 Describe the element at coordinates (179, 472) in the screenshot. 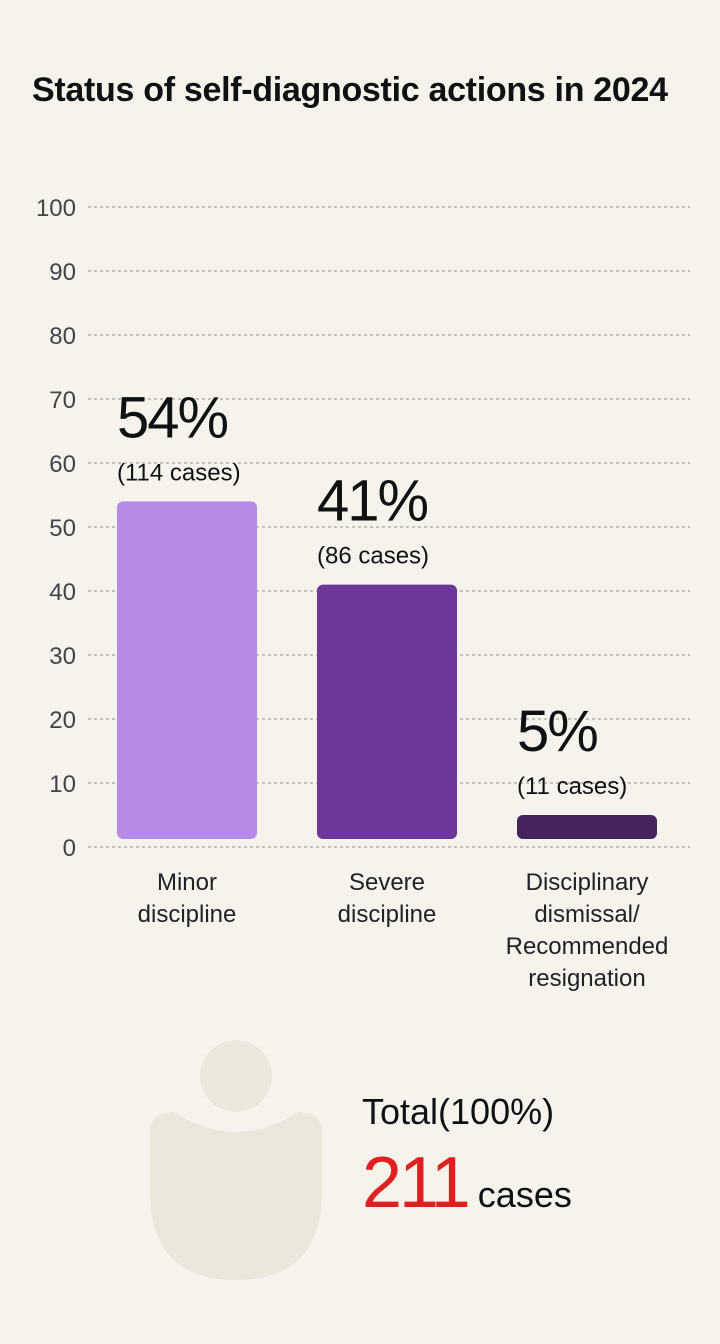

I see `bar-case-label: (114 cases)` at that location.